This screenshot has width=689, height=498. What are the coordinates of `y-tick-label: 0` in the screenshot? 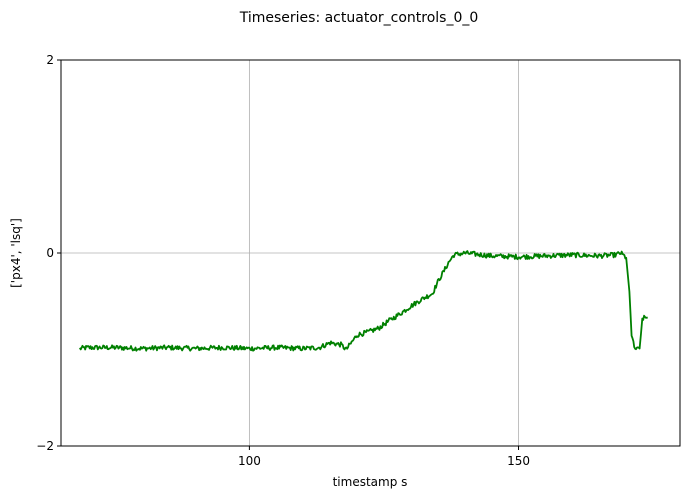 It's located at (50, 253).